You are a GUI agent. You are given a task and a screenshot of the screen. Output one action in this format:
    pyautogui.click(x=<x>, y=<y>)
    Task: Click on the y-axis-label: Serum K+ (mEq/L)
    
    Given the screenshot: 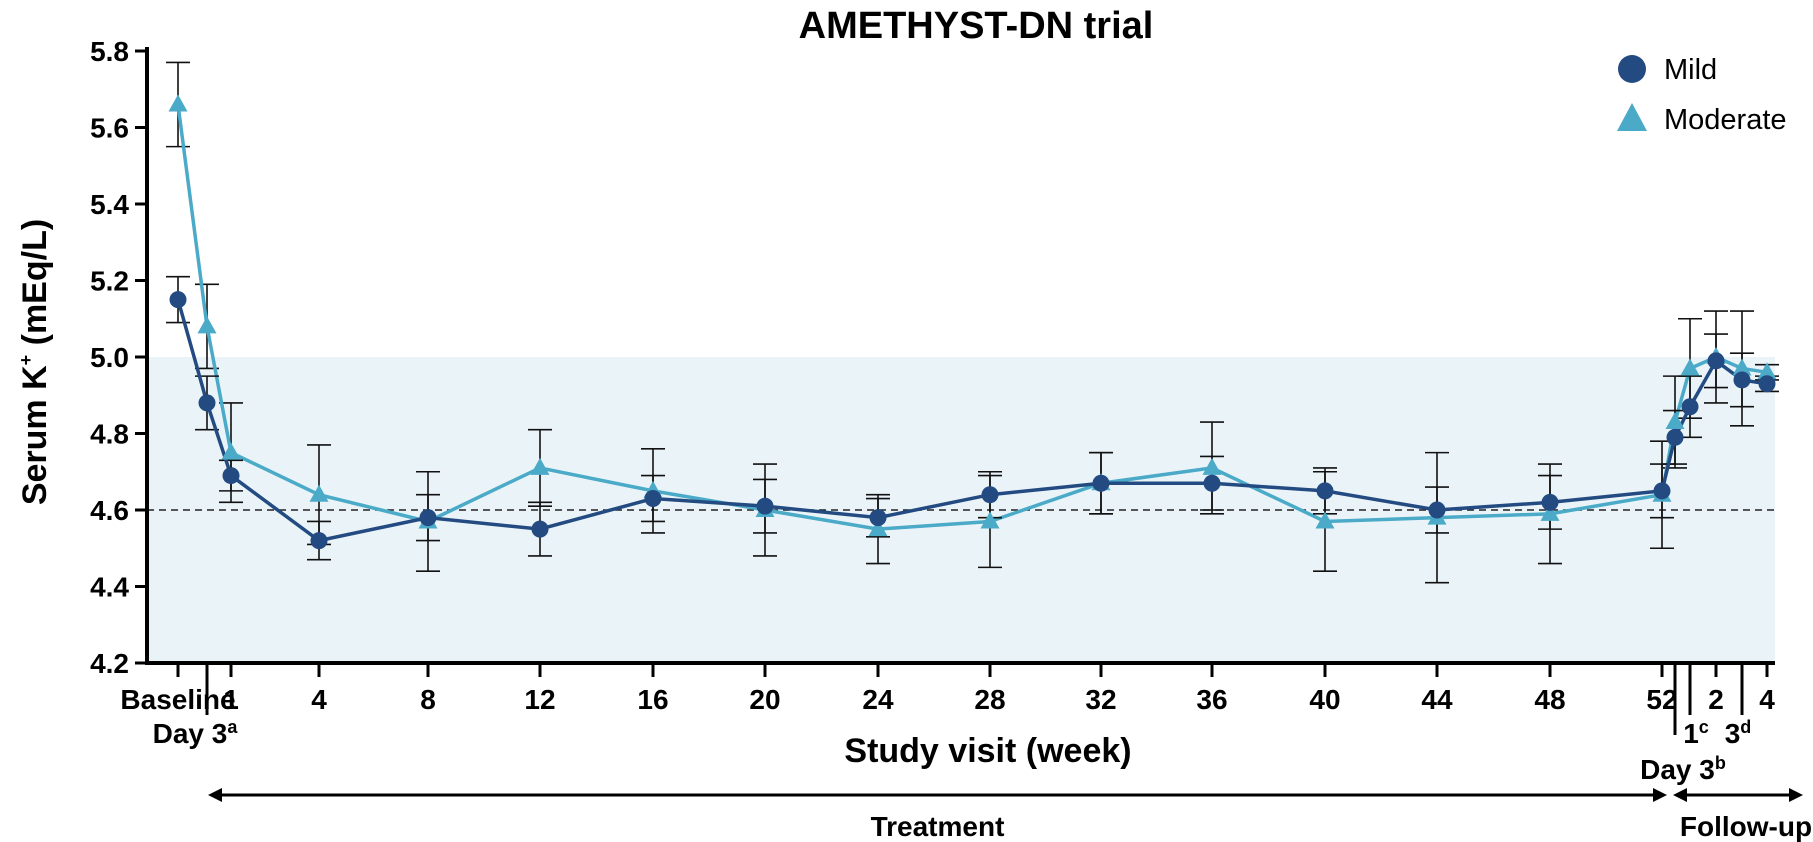 What is the action you would take?
    pyautogui.click(x=35, y=362)
    